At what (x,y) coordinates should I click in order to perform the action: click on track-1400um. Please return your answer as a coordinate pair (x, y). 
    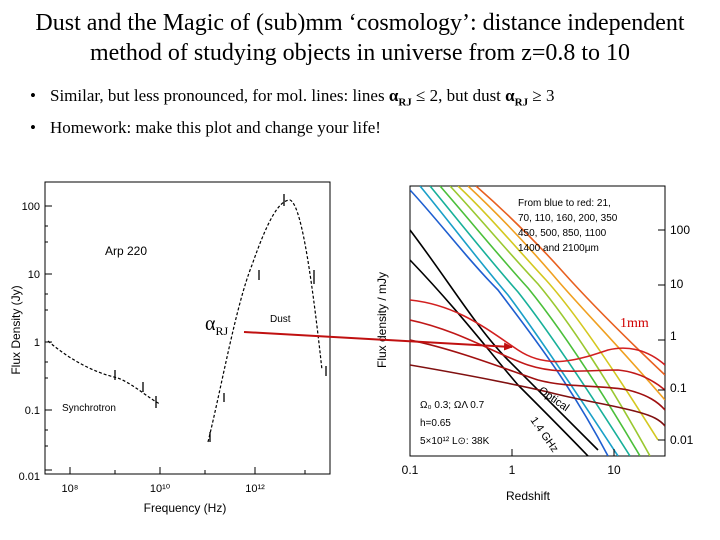
    Looking at the image, I should click on (537, 375).